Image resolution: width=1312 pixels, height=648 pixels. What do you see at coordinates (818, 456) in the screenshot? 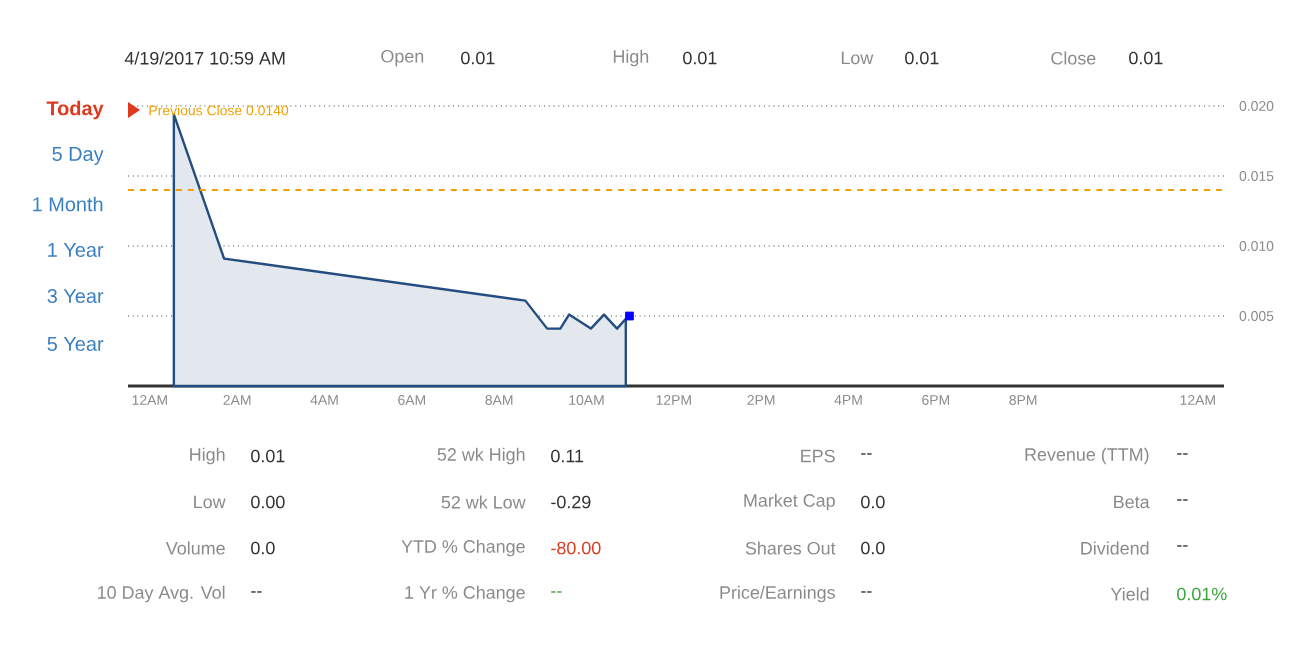
I see `text: EPS` at bounding box center [818, 456].